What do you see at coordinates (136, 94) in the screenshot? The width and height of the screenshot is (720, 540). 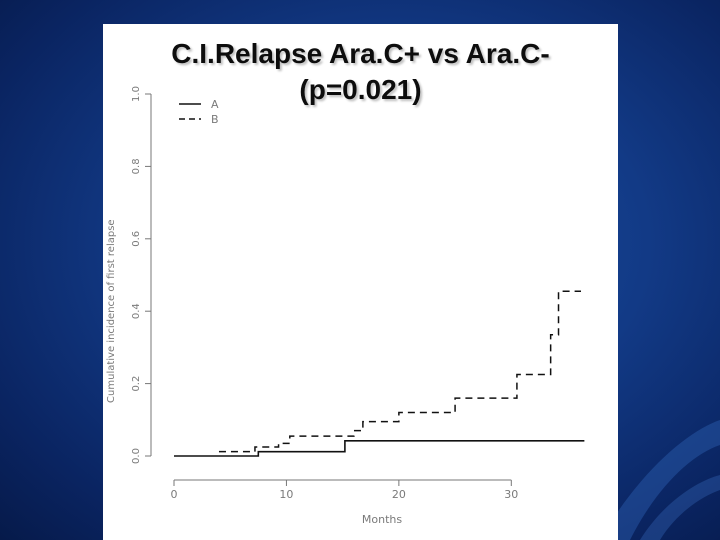 I see `y-tick-label-5: 1.0` at bounding box center [136, 94].